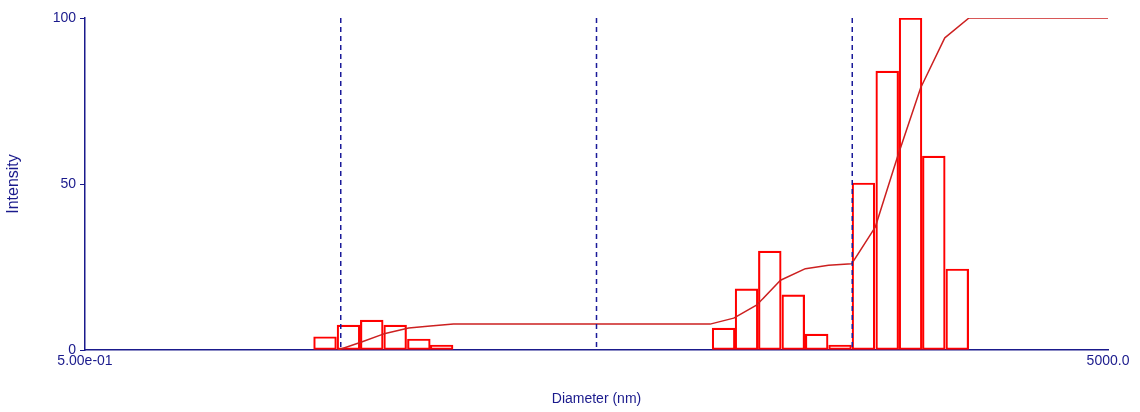 This screenshot has width=1140, height=412. What do you see at coordinates (13, 184) in the screenshot?
I see `y-axis-title: Intensity` at bounding box center [13, 184].